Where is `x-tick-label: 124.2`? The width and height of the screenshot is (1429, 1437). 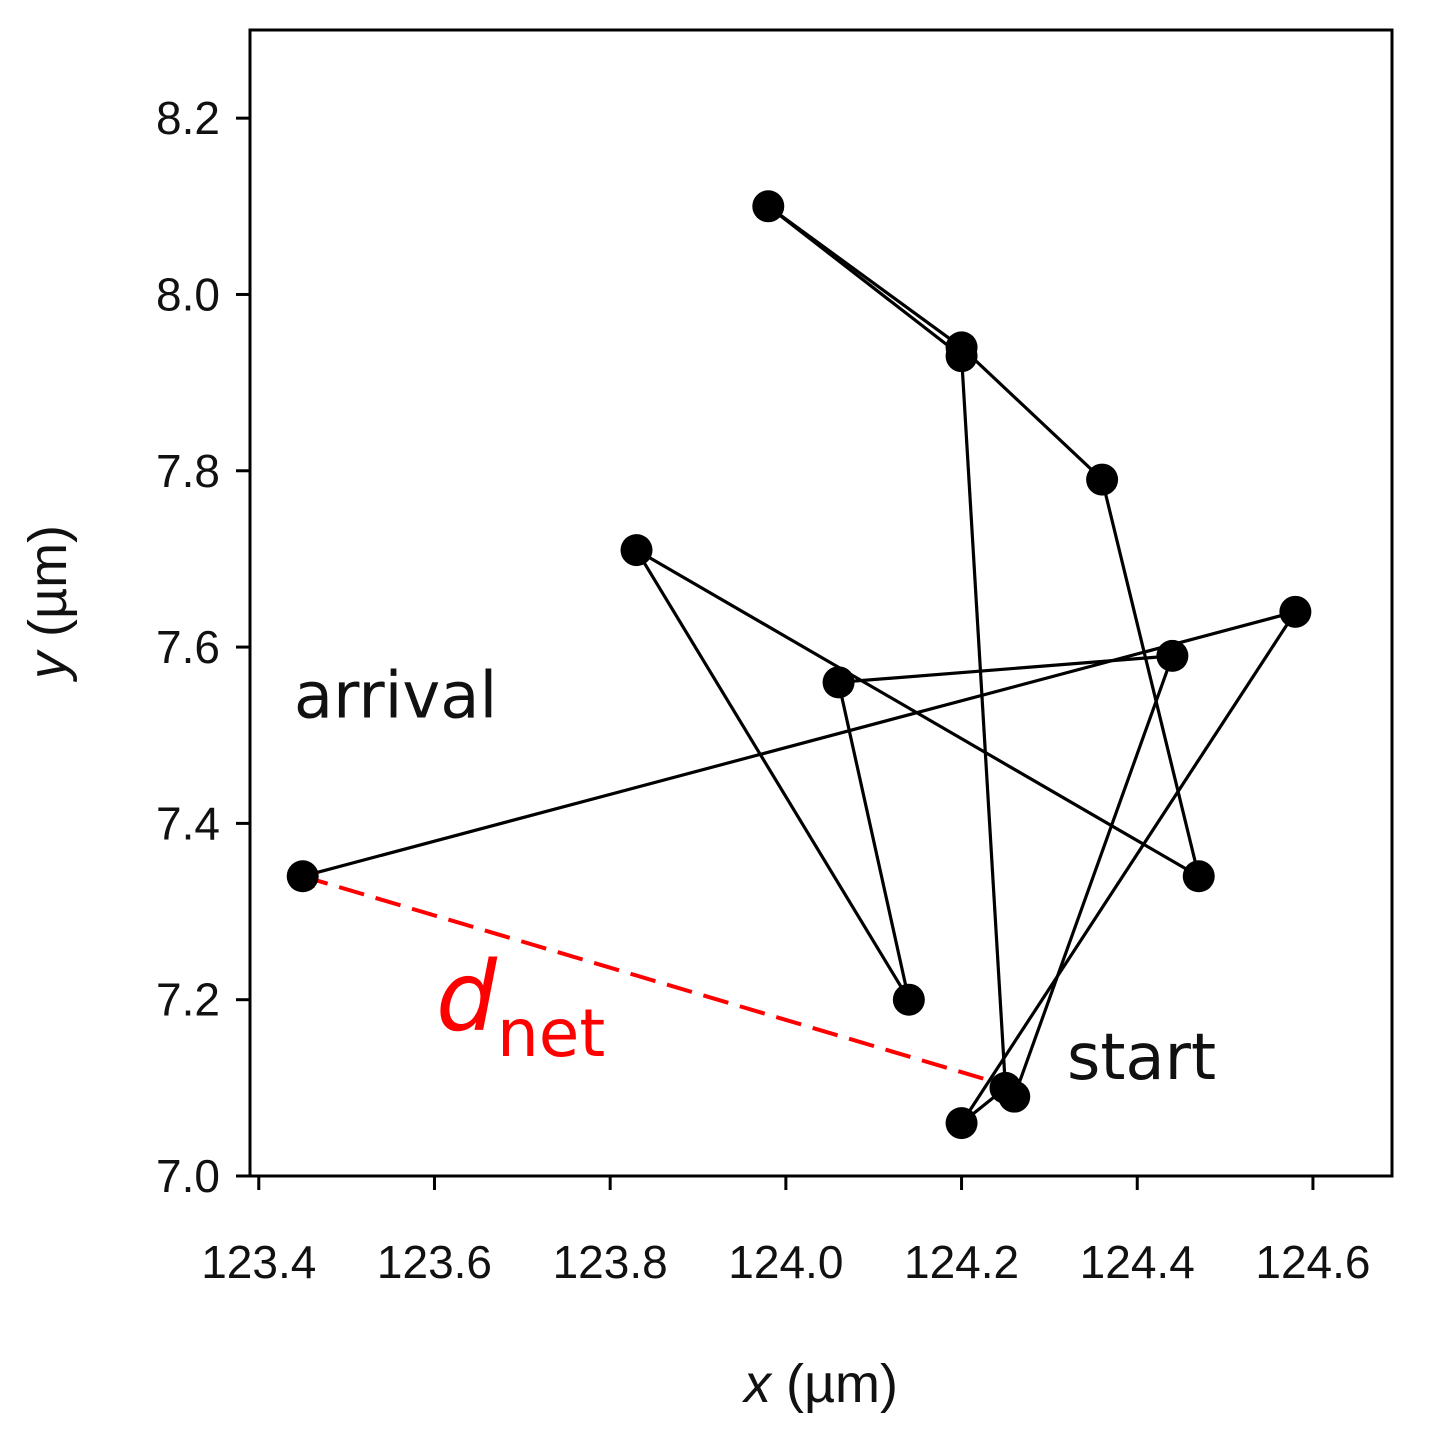 x-tick-label: 124.2 is located at coordinates (961, 1262).